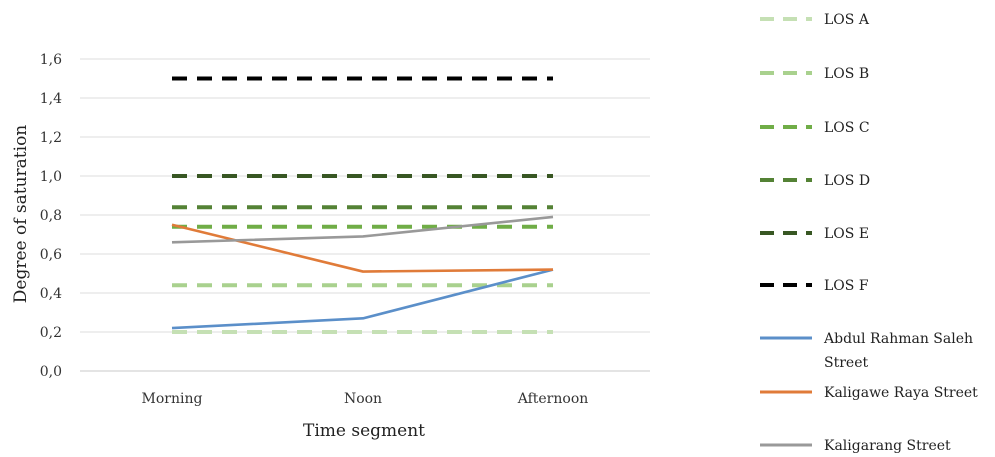  What do you see at coordinates (21, 214) in the screenshot?
I see `y-axis-title: Degree of saturation` at bounding box center [21, 214].